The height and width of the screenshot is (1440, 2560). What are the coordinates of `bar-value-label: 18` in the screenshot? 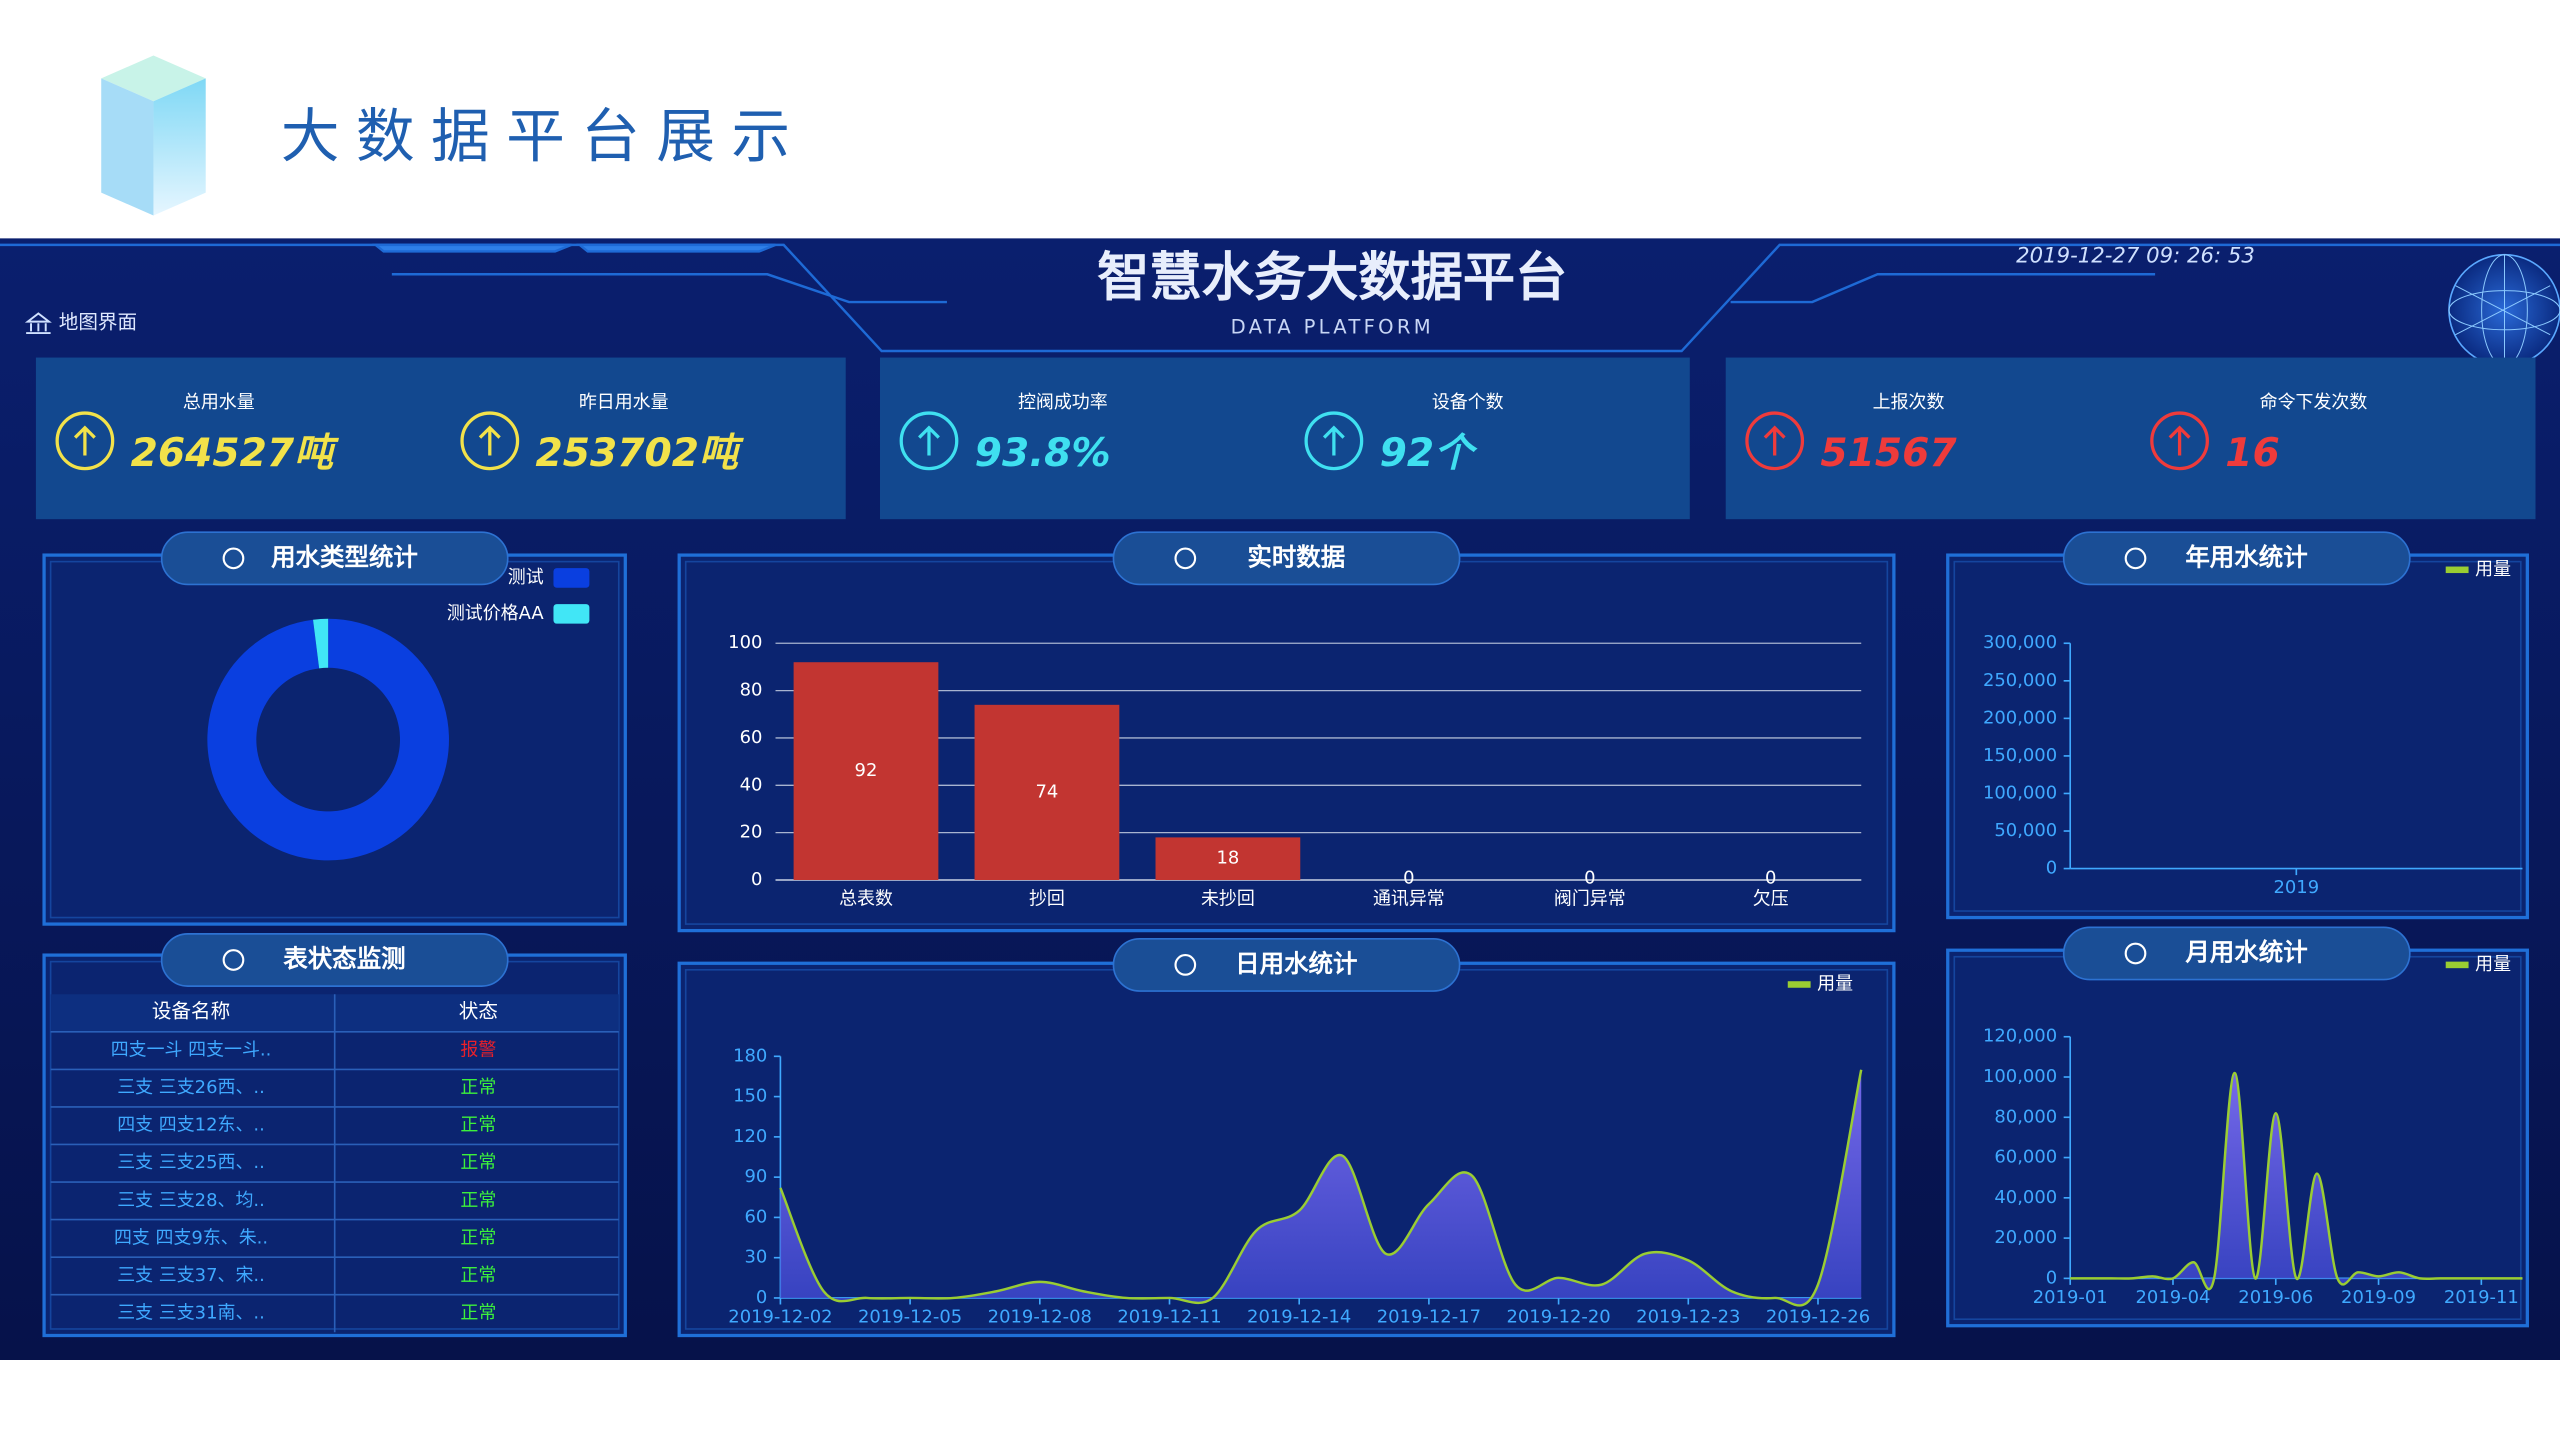 It's located at (1227, 858).